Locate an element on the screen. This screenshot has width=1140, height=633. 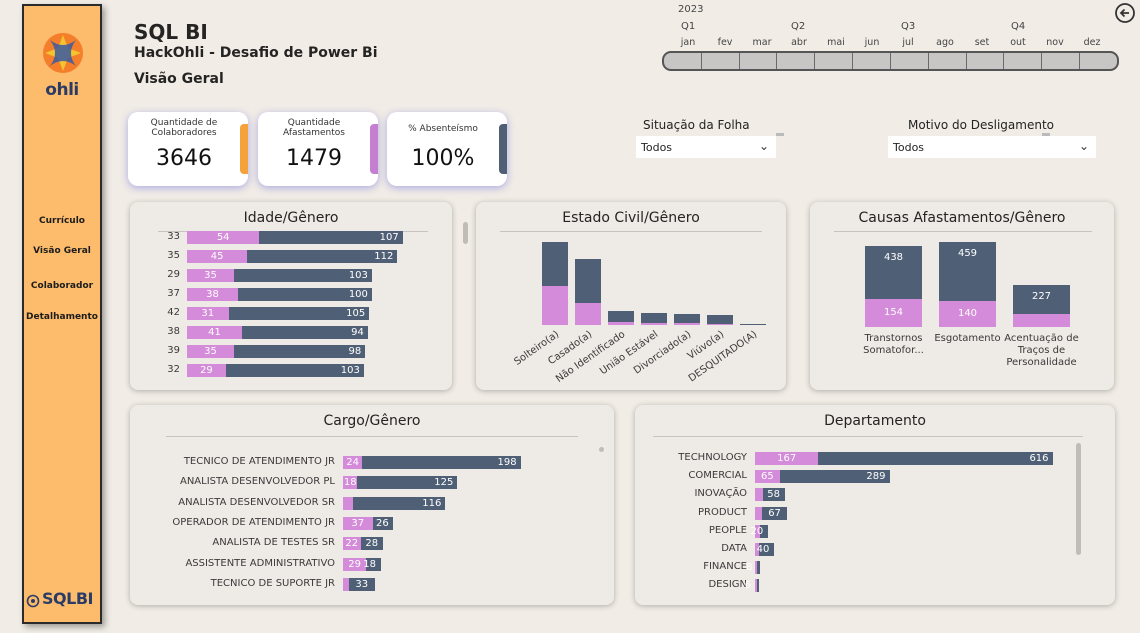
chart-title: Departamento is located at coordinates (875, 421).